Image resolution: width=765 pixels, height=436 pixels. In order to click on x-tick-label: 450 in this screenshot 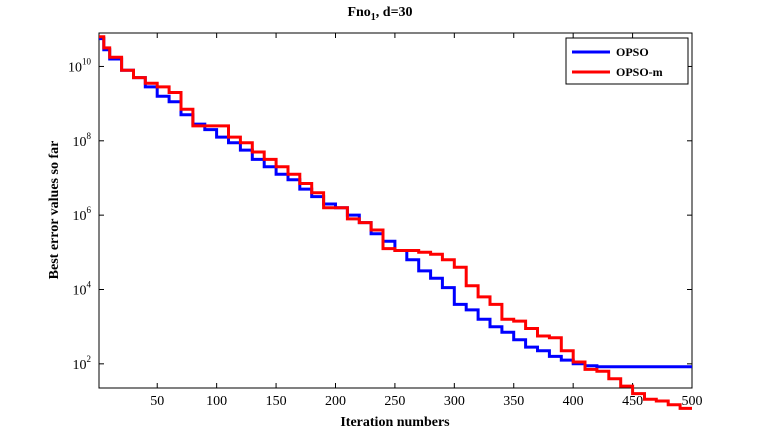, I will do `click(632, 401)`.